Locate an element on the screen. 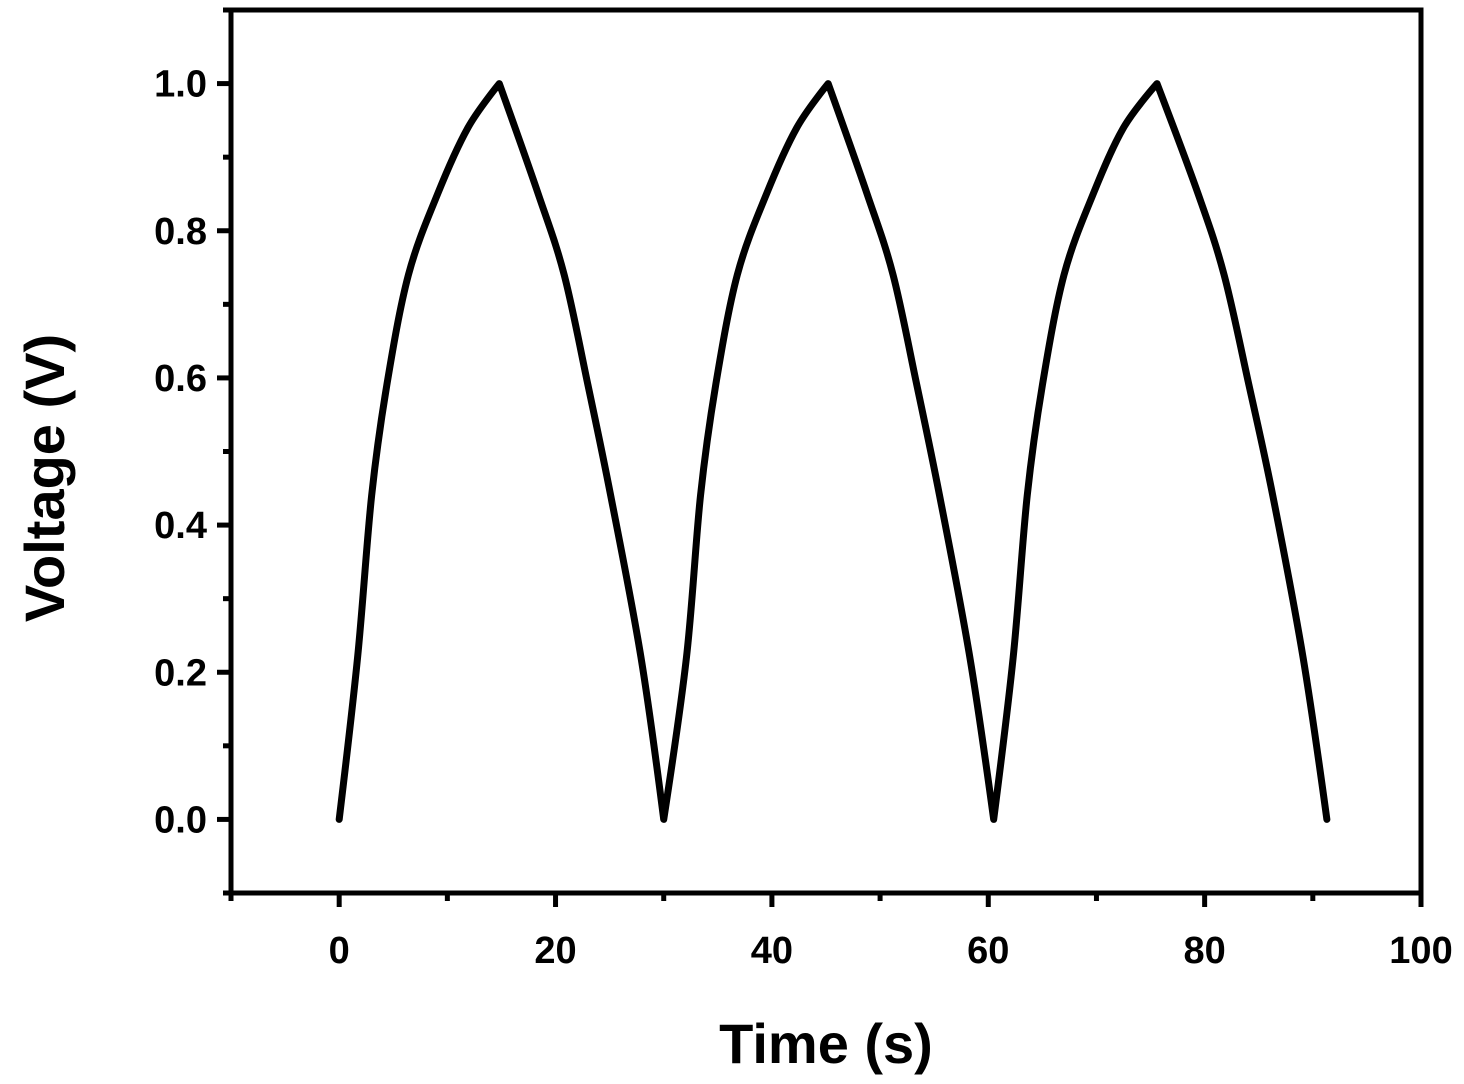 This screenshot has height=1084, width=1464. x-tick-label: 20 is located at coordinates (555, 951).